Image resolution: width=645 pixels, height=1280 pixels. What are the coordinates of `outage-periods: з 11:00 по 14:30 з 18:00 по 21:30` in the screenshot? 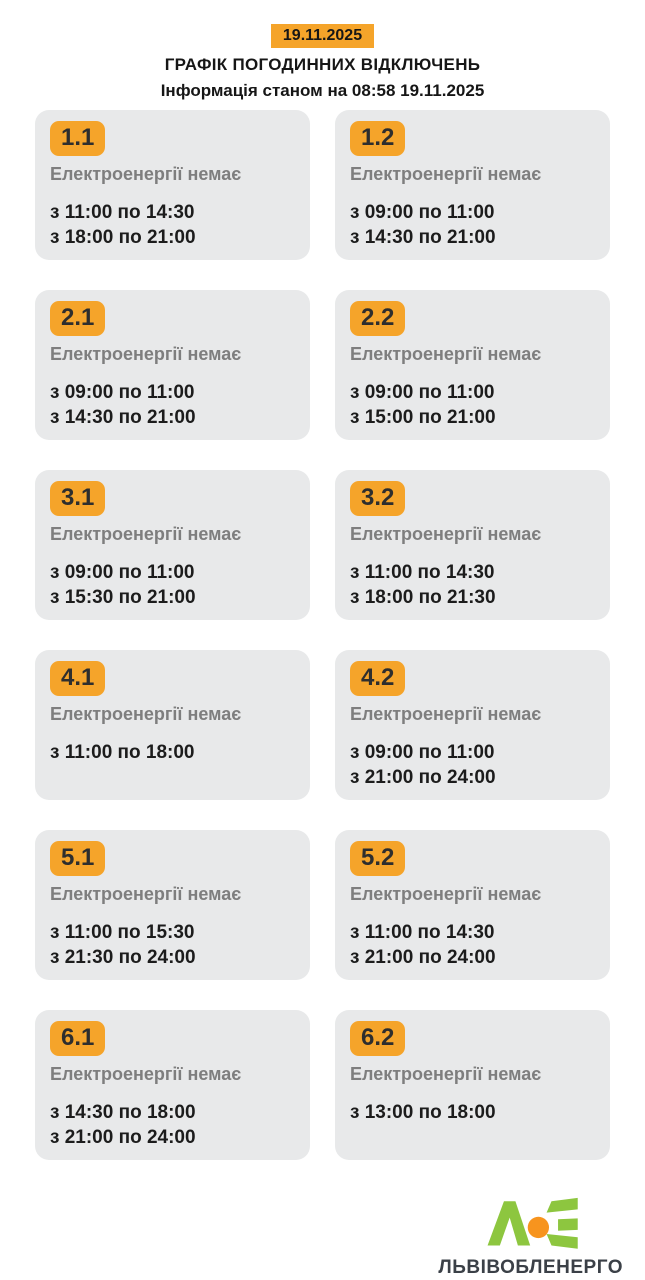 It's located at (472, 585).